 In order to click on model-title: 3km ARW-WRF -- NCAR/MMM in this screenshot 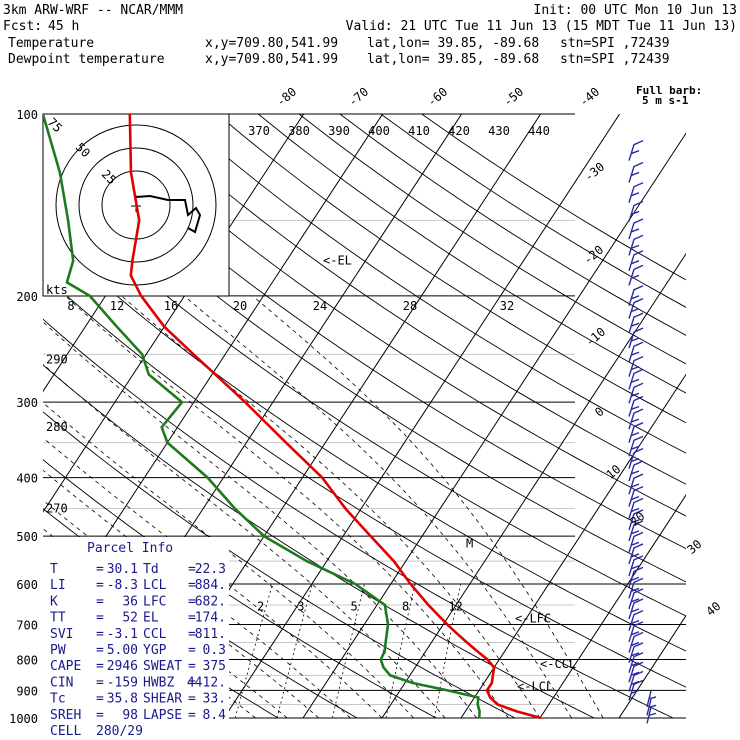, I will do `click(93, 10)`.